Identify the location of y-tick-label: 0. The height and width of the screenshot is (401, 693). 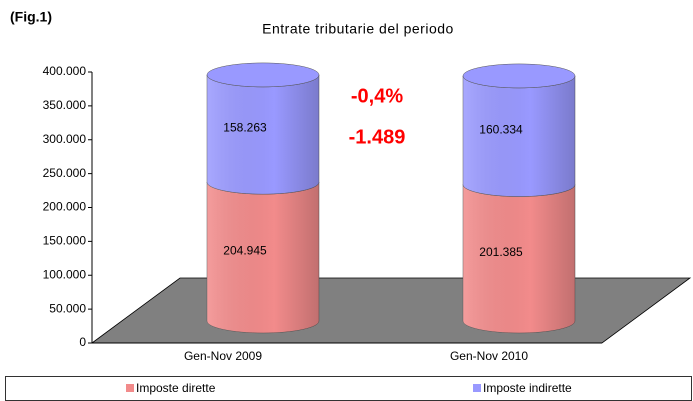
(82, 342).